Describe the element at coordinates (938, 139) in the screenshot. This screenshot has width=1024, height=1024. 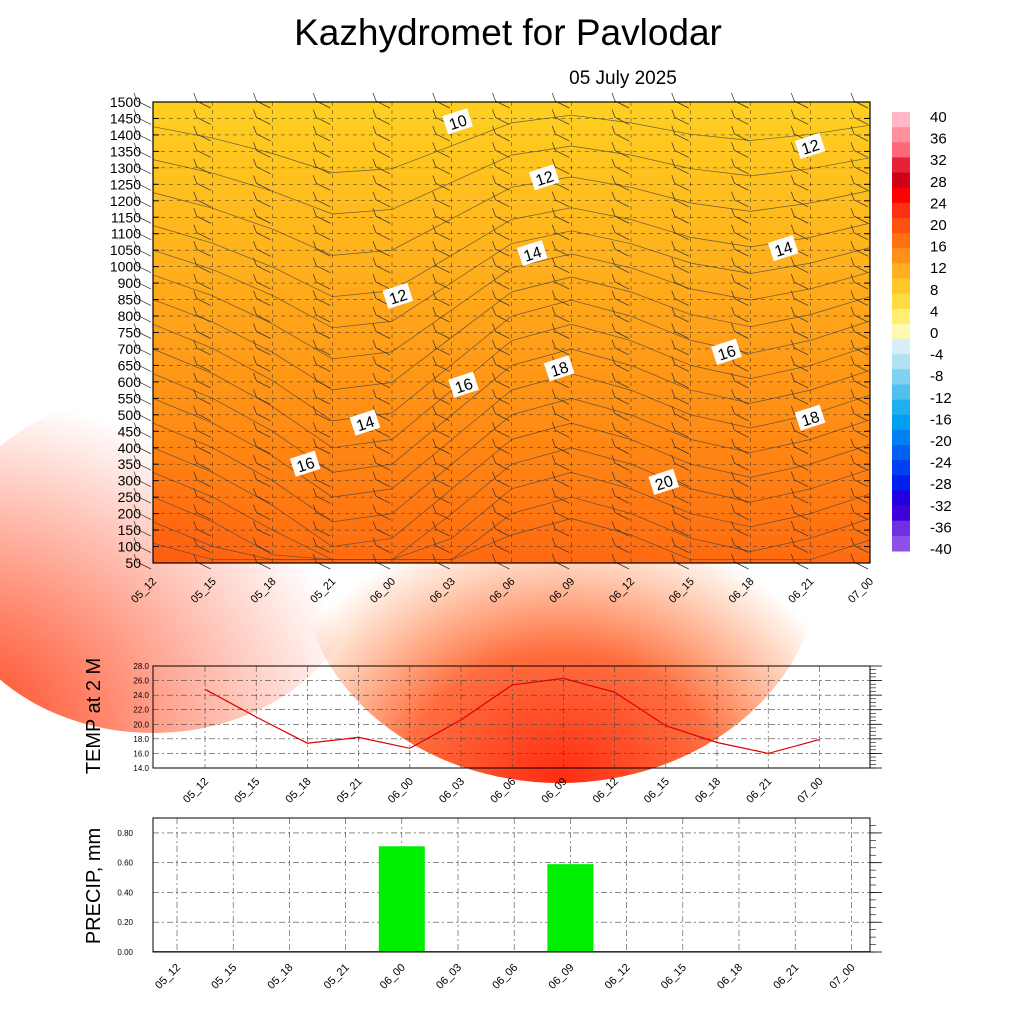
I see `colorbar-tick-label: 36` at that location.